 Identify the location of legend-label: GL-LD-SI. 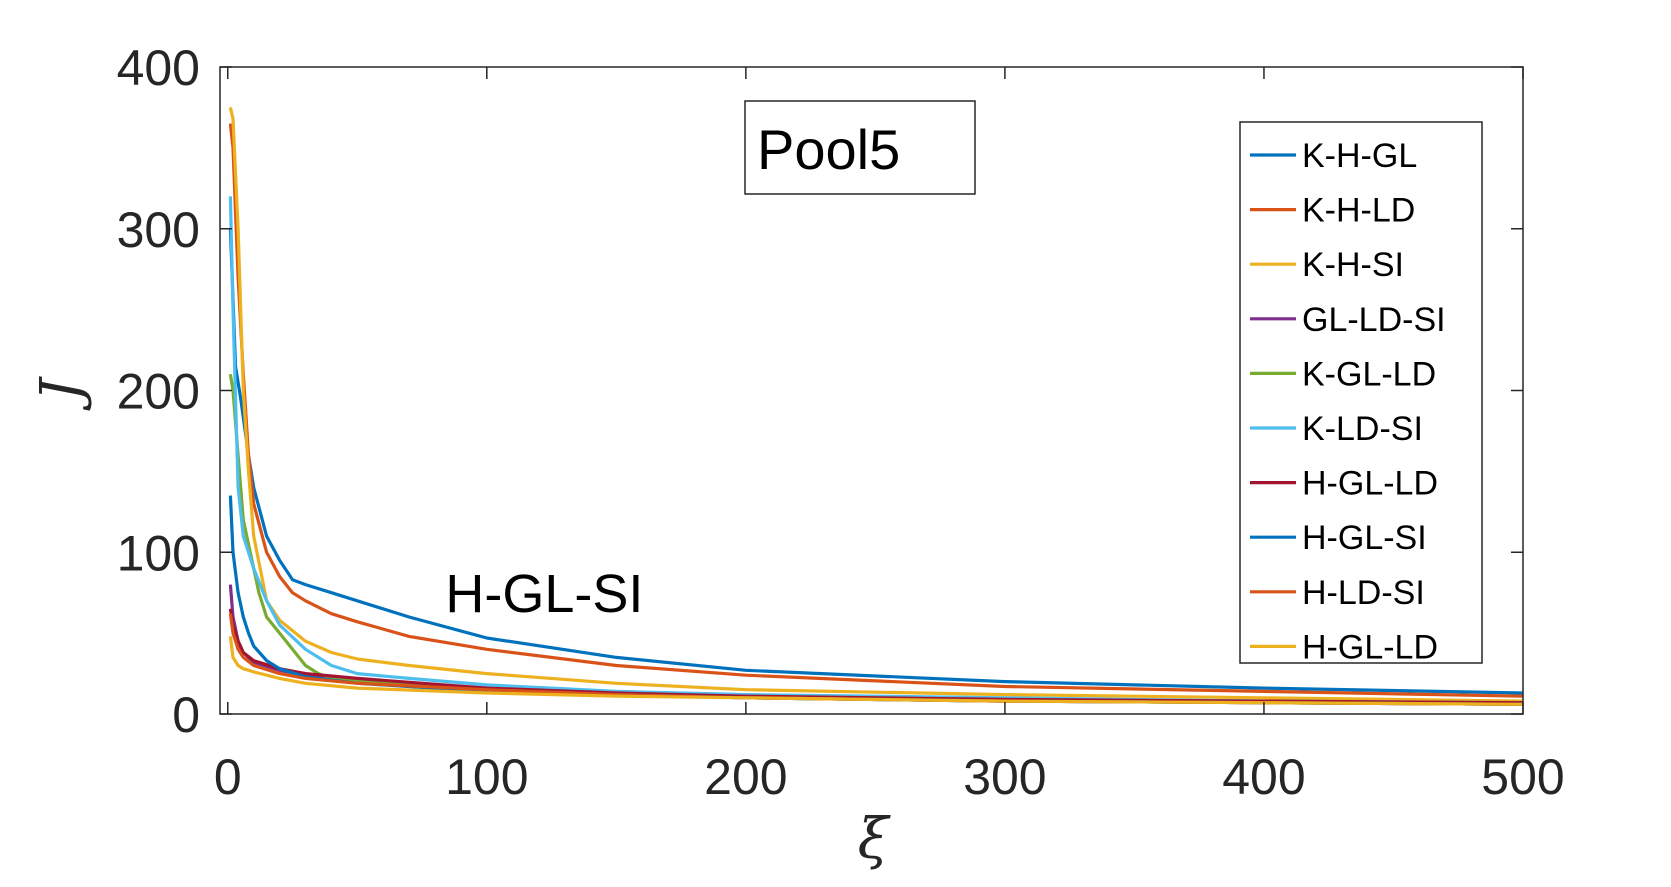
(1374, 320).